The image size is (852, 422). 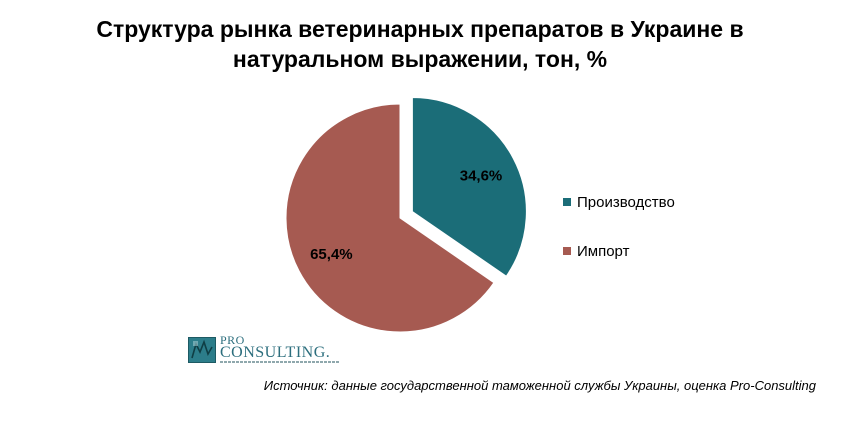 What do you see at coordinates (280, 362) in the screenshot?
I see `logo-tagline` at bounding box center [280, 362].